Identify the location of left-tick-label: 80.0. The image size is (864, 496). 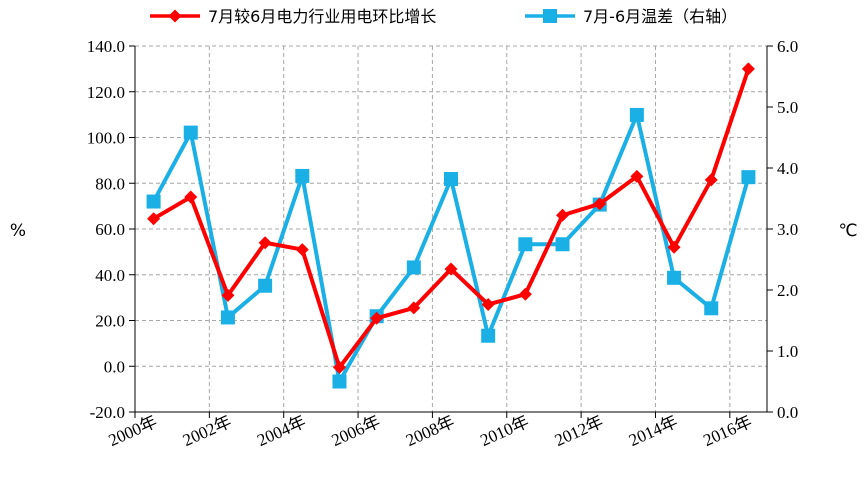
(110, 183).